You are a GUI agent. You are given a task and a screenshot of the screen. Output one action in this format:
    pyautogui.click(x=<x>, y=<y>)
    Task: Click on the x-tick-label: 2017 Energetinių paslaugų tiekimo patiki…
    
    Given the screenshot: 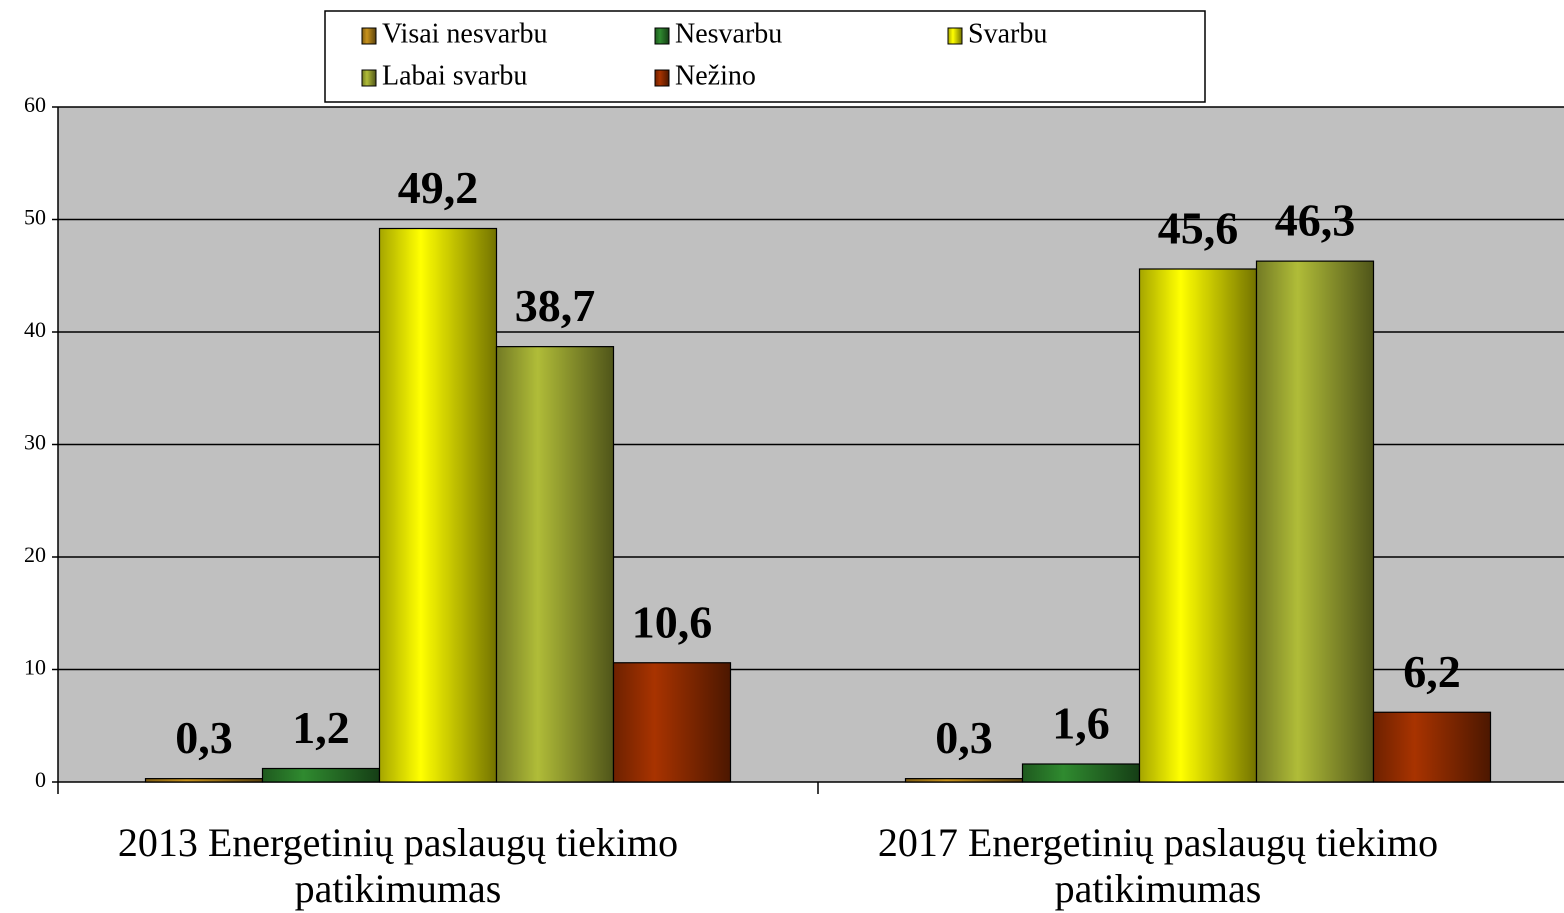 What is the action you would take?
    pyautogui.click(x=1158, y=865)
    